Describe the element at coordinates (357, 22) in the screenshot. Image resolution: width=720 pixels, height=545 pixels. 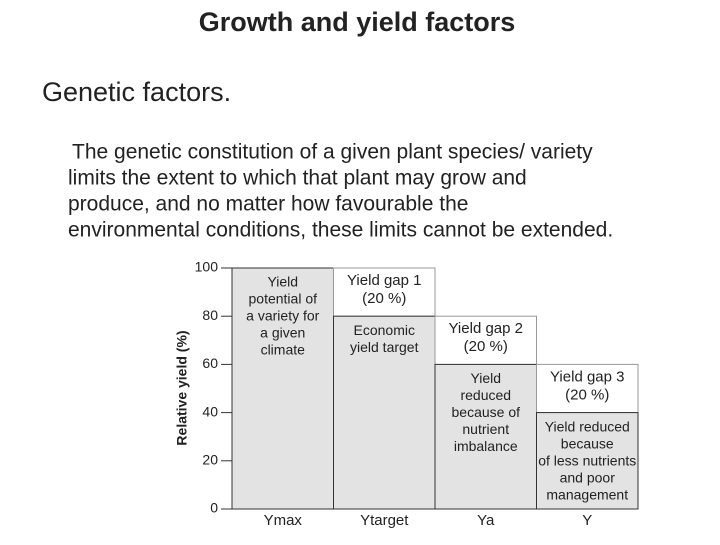
I see `slide-title: Growth and yield factors` at that location.